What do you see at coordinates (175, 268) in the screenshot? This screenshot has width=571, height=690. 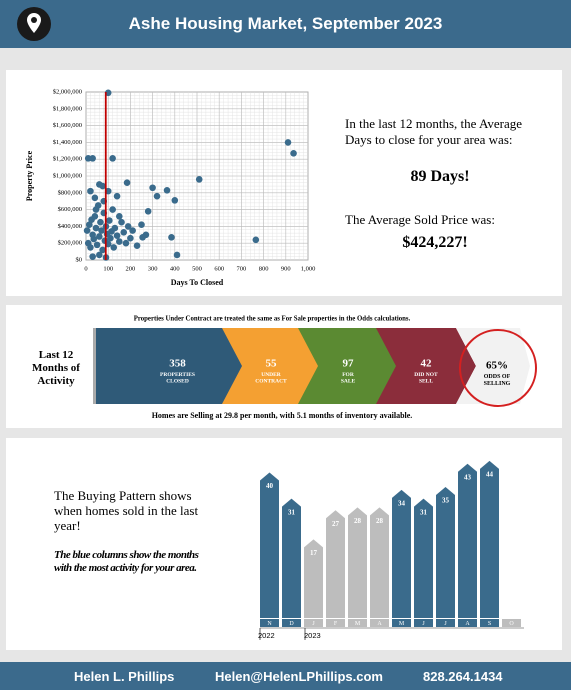 I see `x-tick-label: 400` at bounding box center [175, 268].